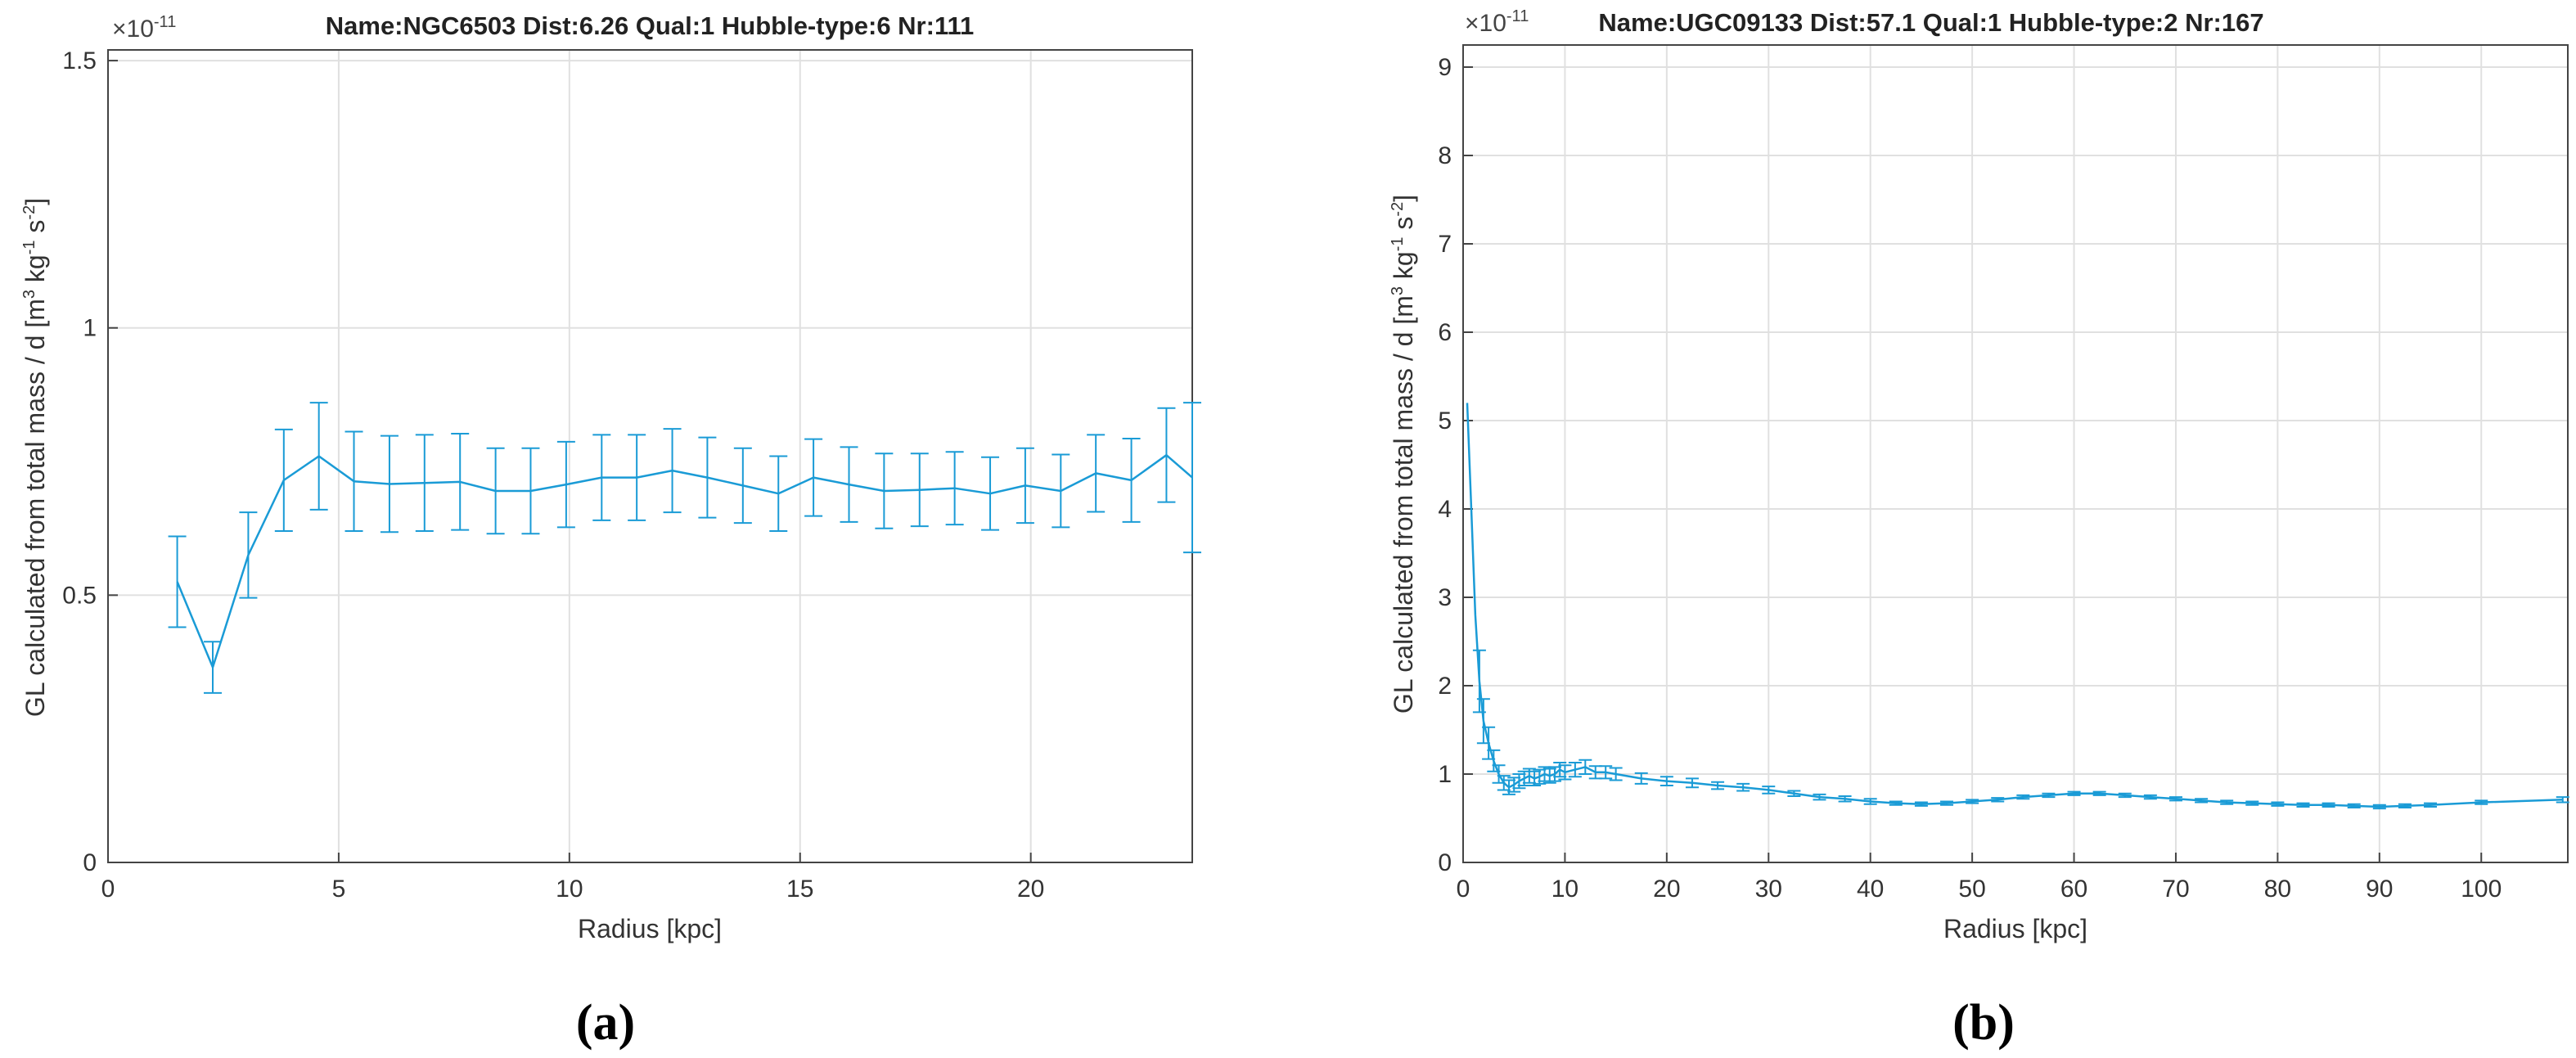 The height and width of the screenshot is (1058, 2576). I want to click on y-multiplier-exp-b: -11, so click(1517, 16).